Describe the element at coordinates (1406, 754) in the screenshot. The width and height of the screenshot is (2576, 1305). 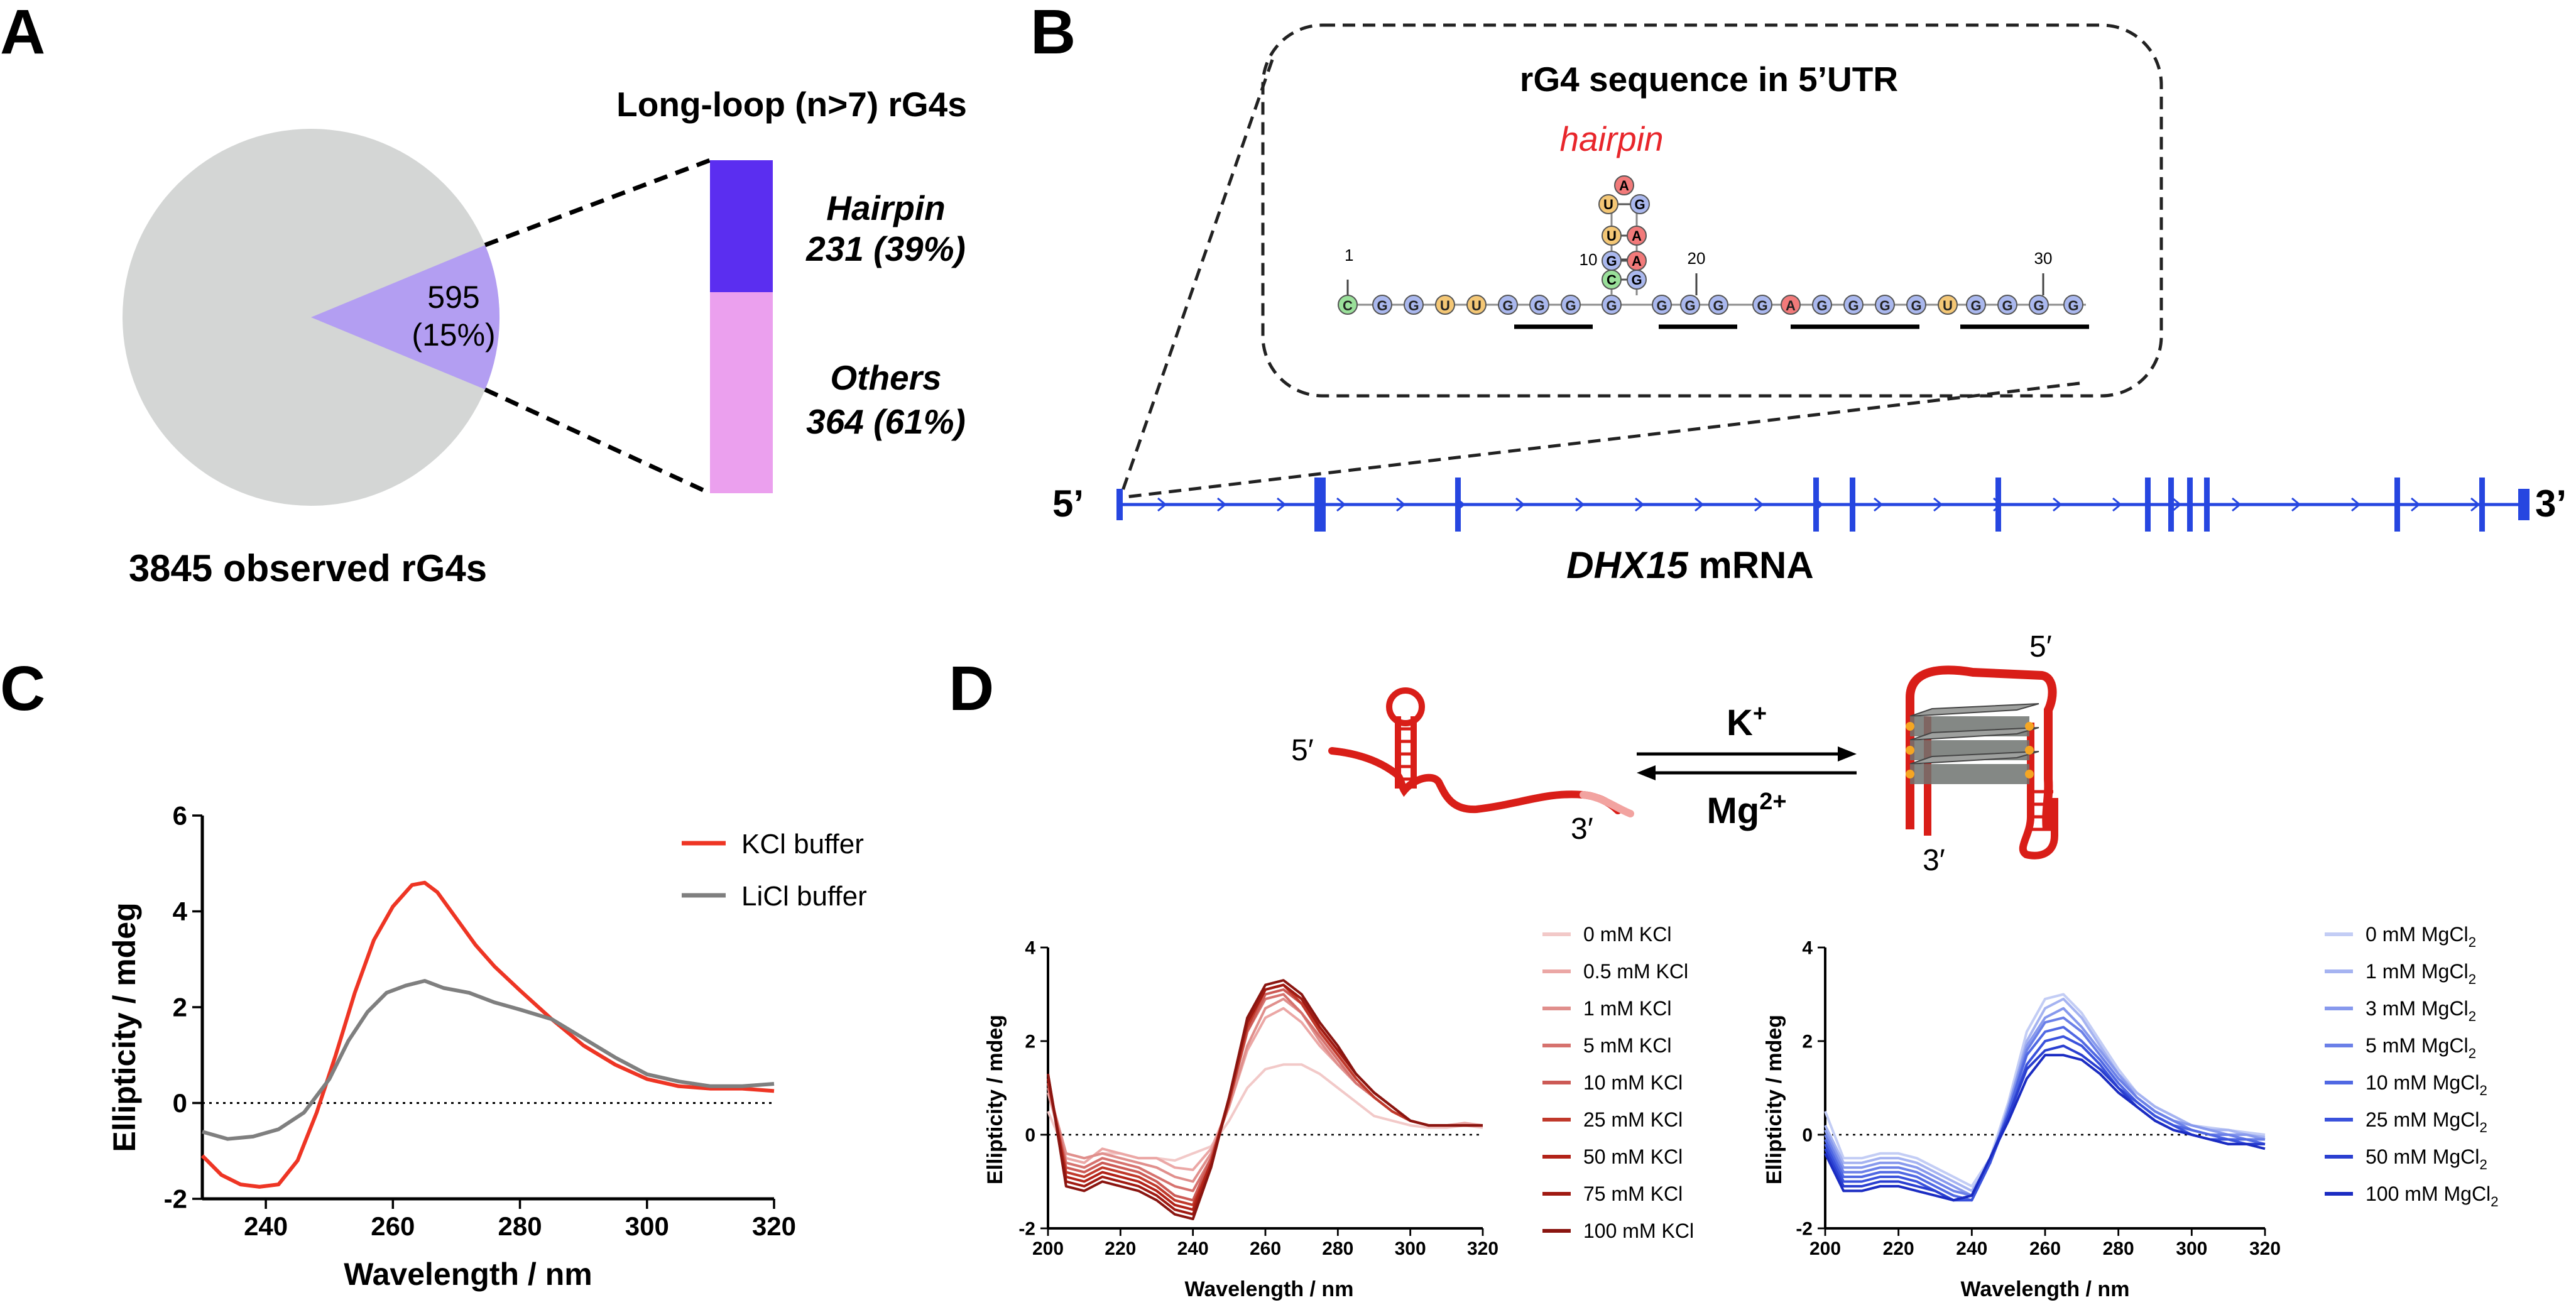
I see `rna-stem-pairs` at that location.